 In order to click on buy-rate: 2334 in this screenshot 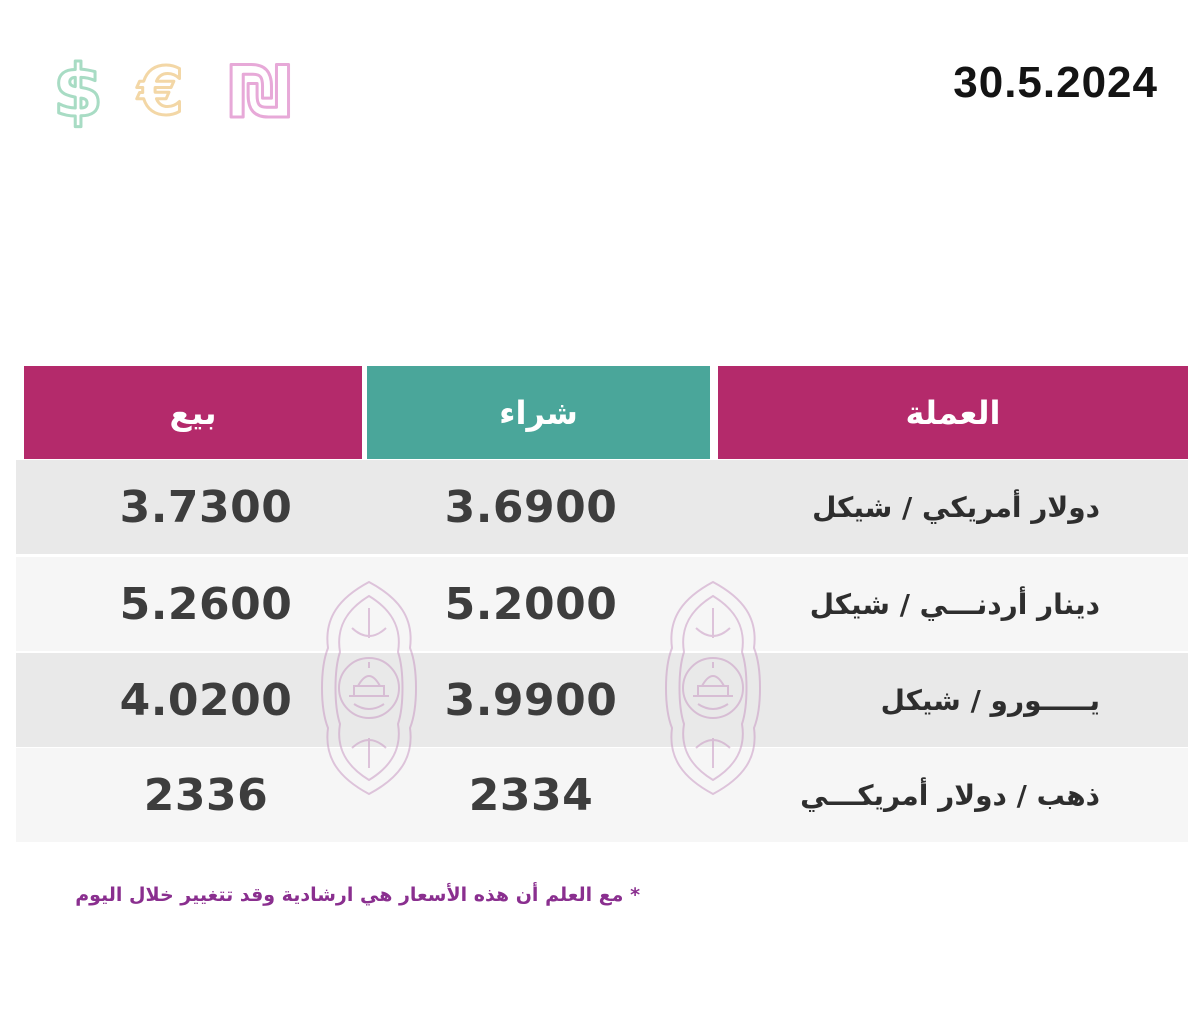, I will do `click(531, 795)`.